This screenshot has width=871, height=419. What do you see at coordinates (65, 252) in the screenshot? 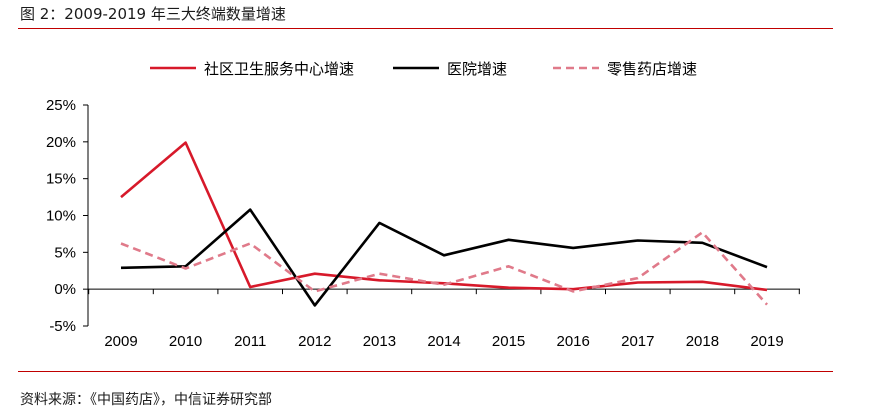
I see `y-tick-label: 5%` at bounding box center [65, 252].